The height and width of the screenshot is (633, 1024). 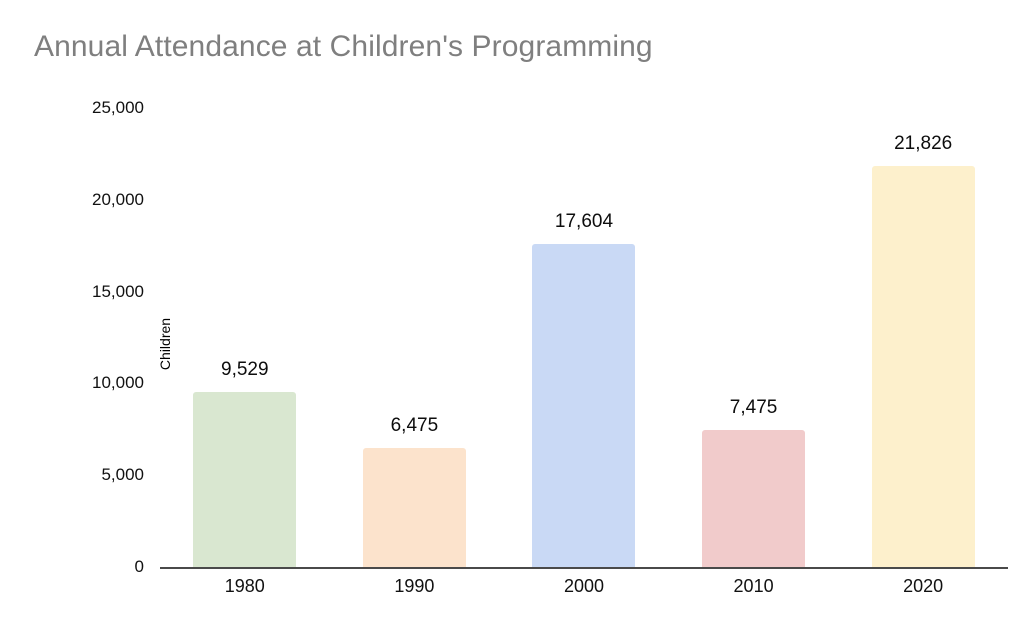 I want to click on x-axis-labels: 1980 1990 2000 2010 2020, so click(x=584, y=591).